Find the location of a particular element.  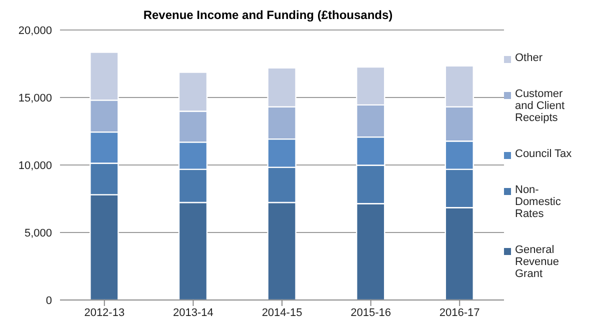

x-tick-label: 2013-14 is located at coordinates (193, 312).